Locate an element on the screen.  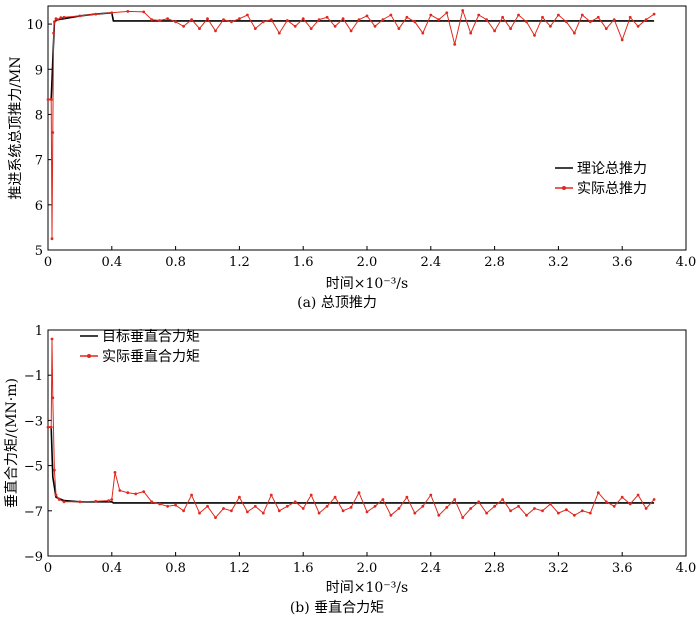
x-tick-label: 0.4 is located at coordinates (111, 262).